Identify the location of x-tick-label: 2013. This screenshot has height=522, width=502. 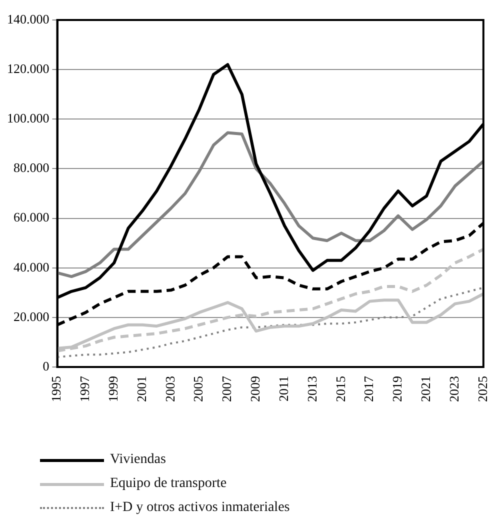
(312, 389).